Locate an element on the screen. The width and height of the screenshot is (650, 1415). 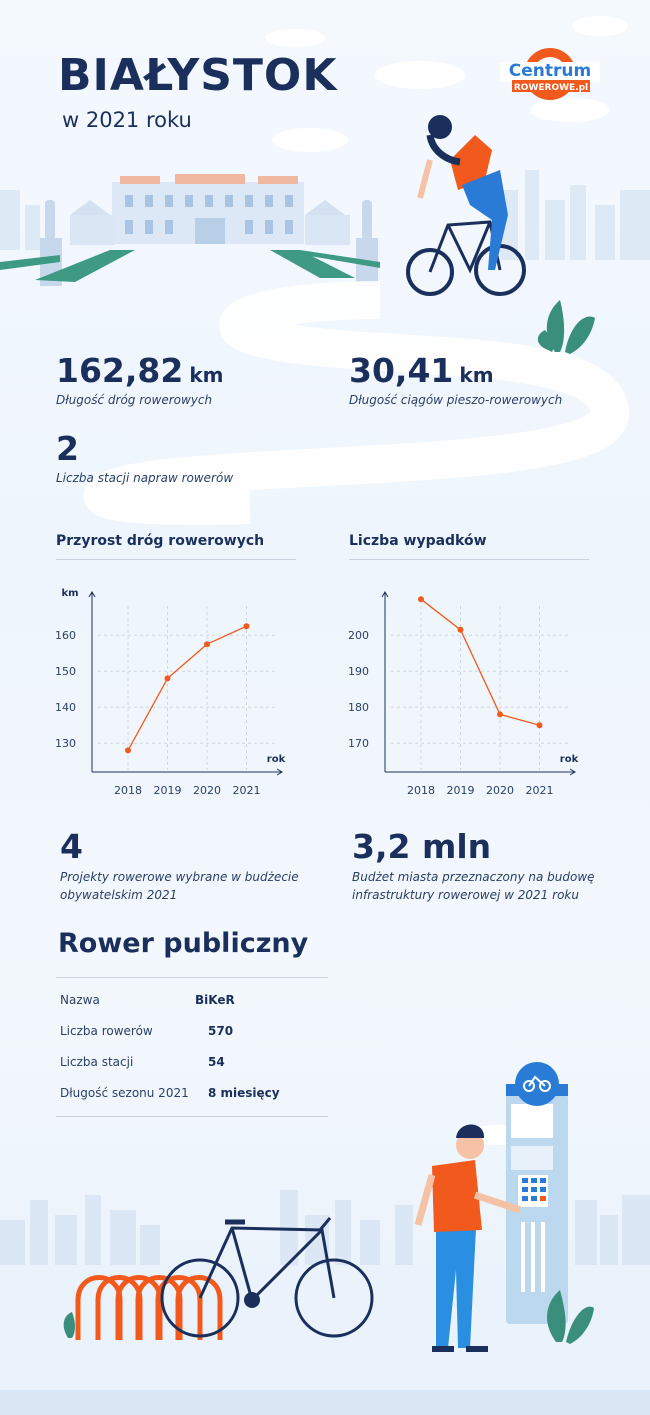
svg-text: ROWEROWE.pl is located at coordinates (551, 88).